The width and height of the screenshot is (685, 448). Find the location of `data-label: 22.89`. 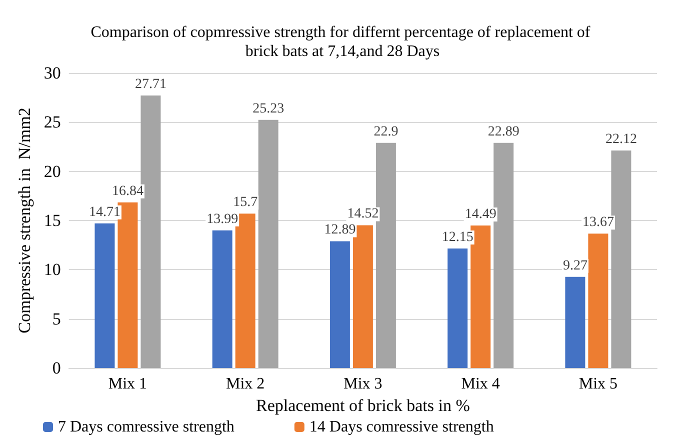

data-label: 22.89 is located at coordinates (504, 132).